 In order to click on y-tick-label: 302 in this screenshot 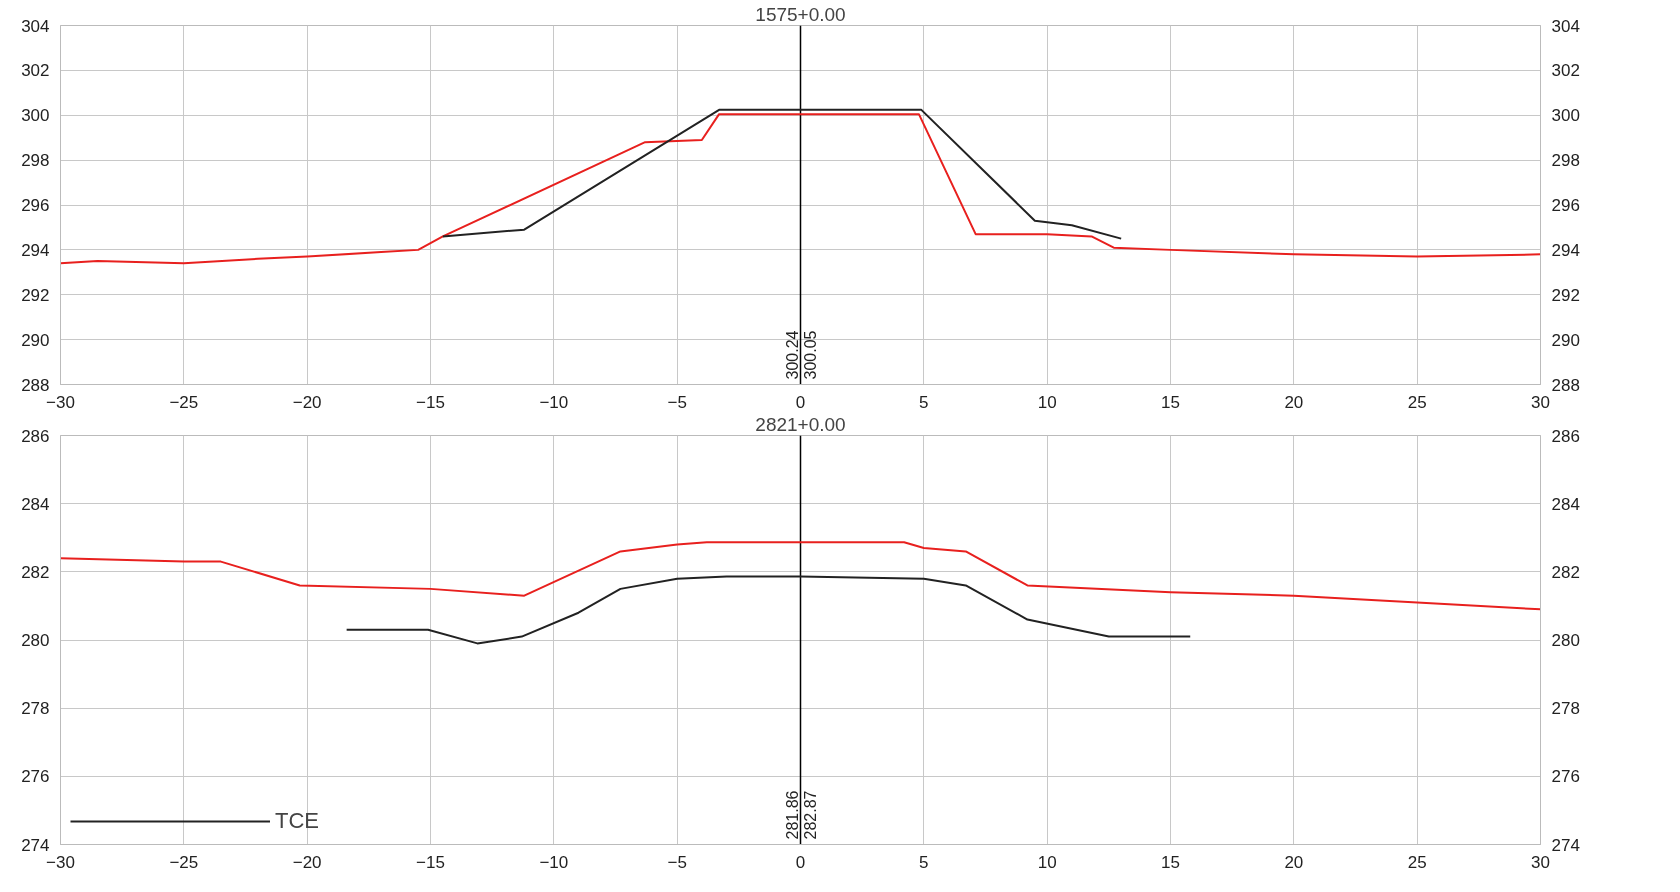, I will do `click(35, 71)`.